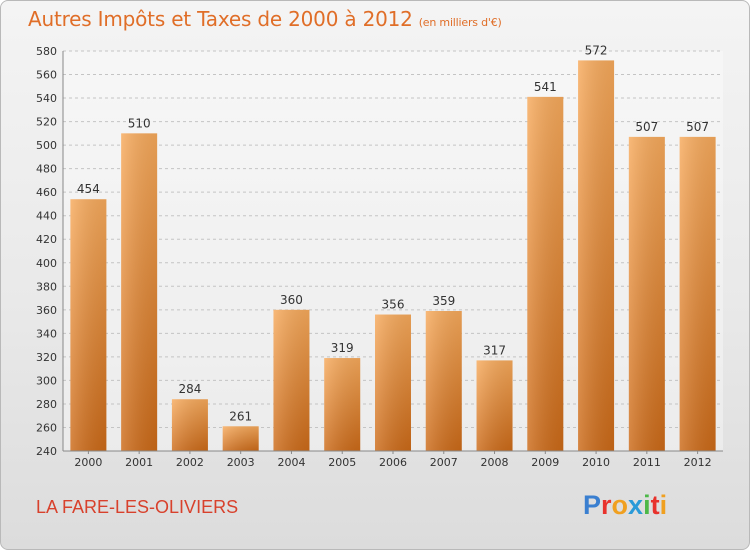 The image size is (750, 550). What do you see at coordinates (636, 505) in the screenshot?
I see `logo-letter: x` at bounding box center [636, 505].